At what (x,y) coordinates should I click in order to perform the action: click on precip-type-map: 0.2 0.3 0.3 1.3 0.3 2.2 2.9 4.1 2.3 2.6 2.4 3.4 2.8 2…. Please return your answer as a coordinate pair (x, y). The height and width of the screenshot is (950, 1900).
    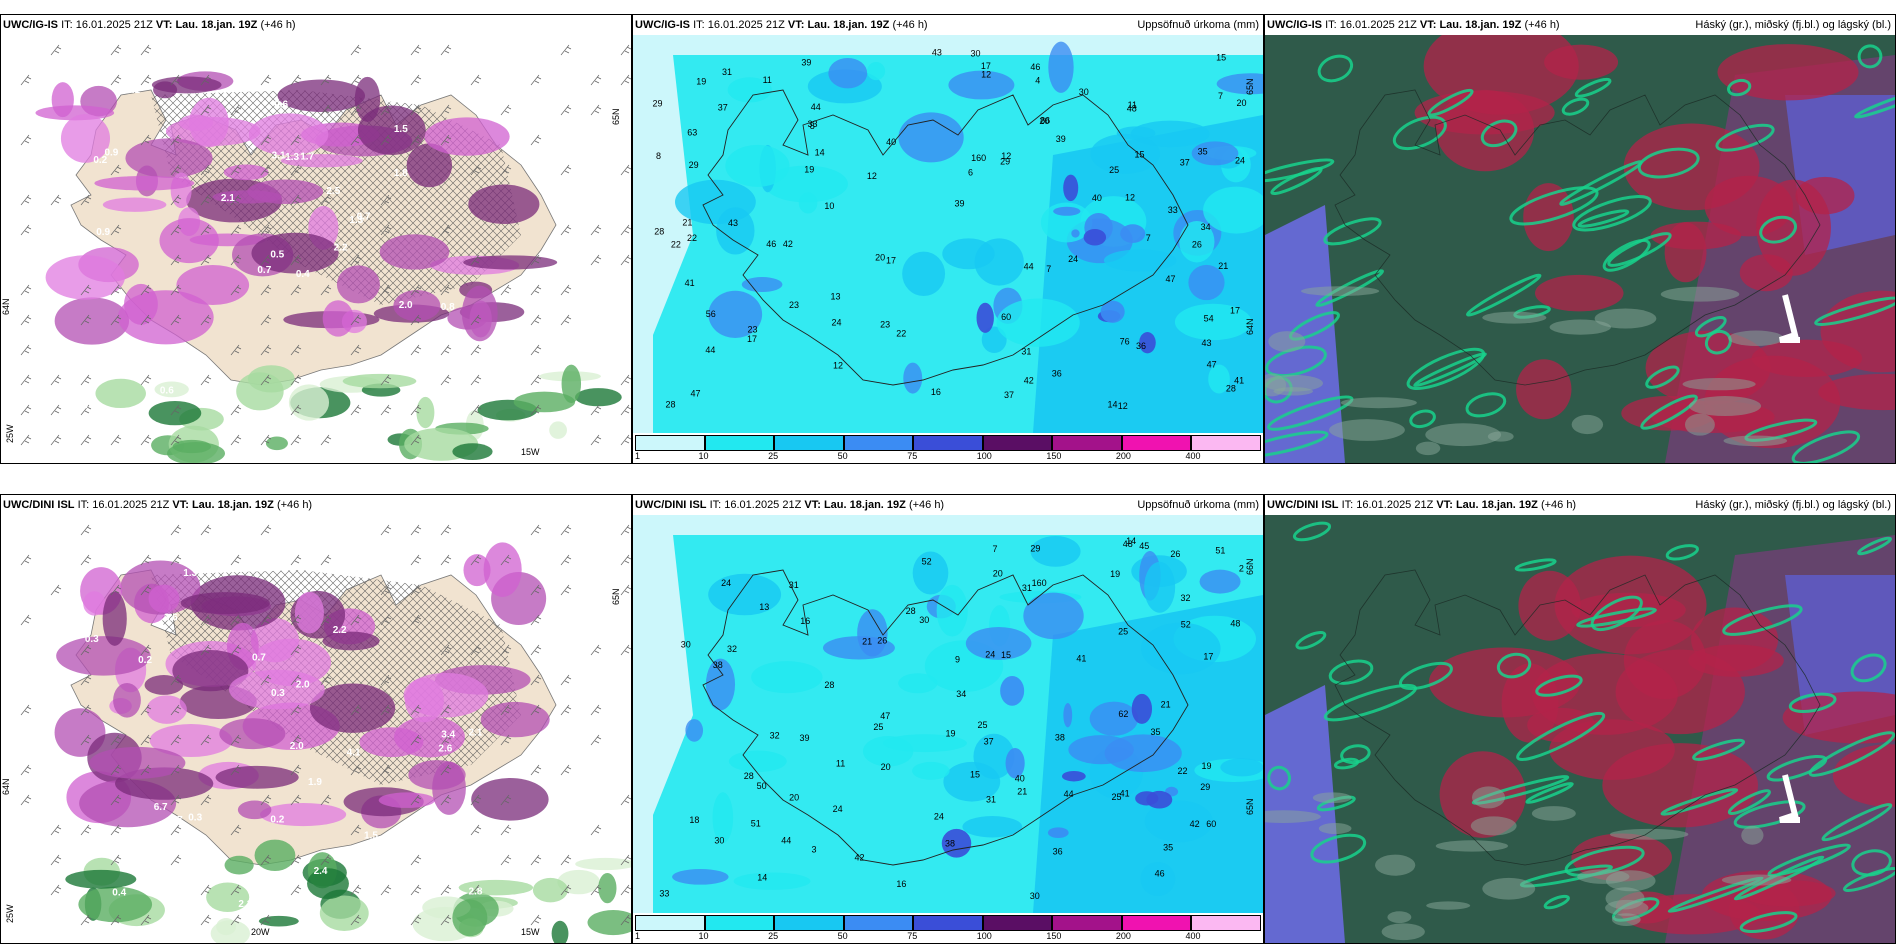
    Looking at the image, I should click on (316, 729).